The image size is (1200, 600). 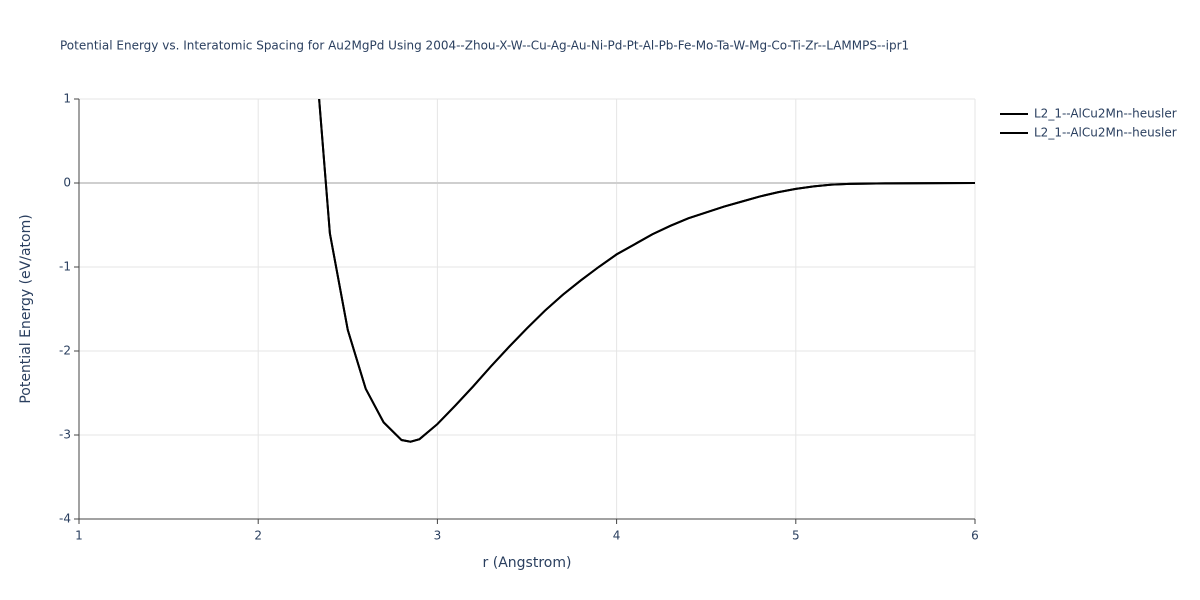 I want to click on x-tick-label: 1, so click(x=79, y=536).